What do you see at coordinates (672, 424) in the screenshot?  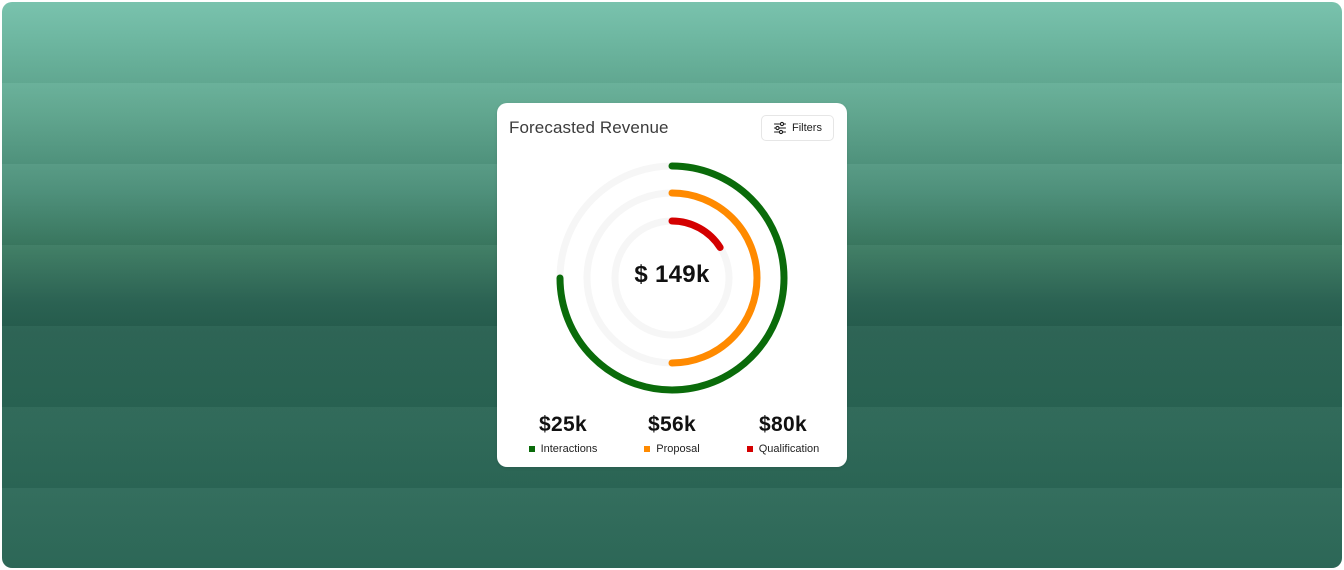 I see `stat-value: $56k` at bounding box center [672, 424].